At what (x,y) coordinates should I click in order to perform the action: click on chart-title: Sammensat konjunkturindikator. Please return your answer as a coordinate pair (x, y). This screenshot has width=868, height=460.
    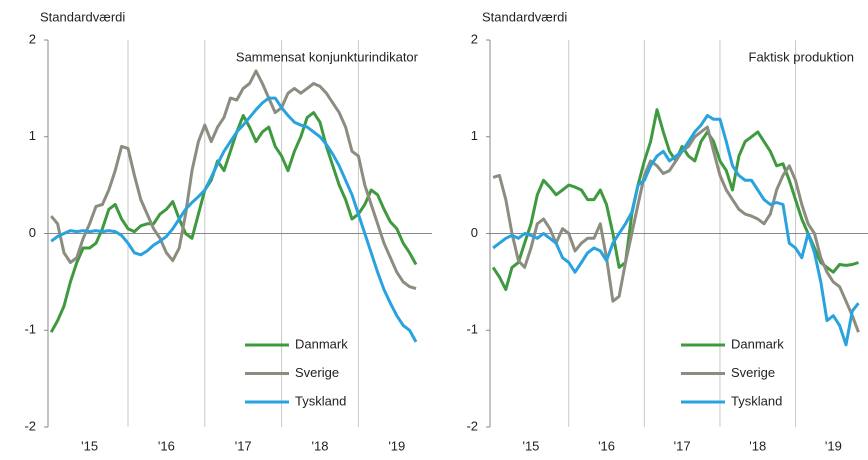
    Looking at the image, I should click on (327, 56).